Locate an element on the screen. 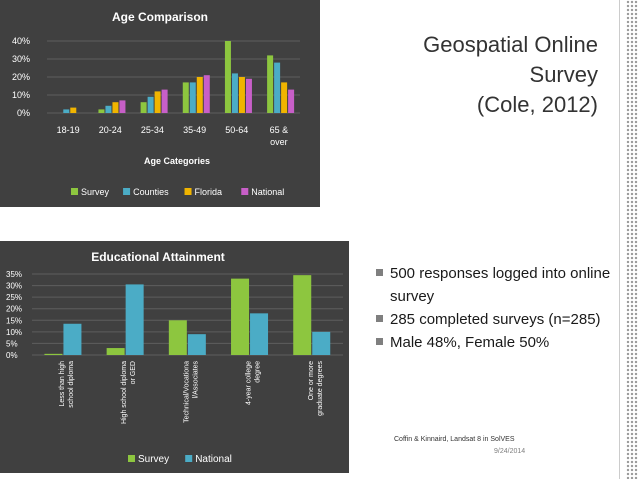 The height and width of the screenshot is (479, 638). bullet-item: 500 responses logged into online survey is located at coordinates (496, 285).